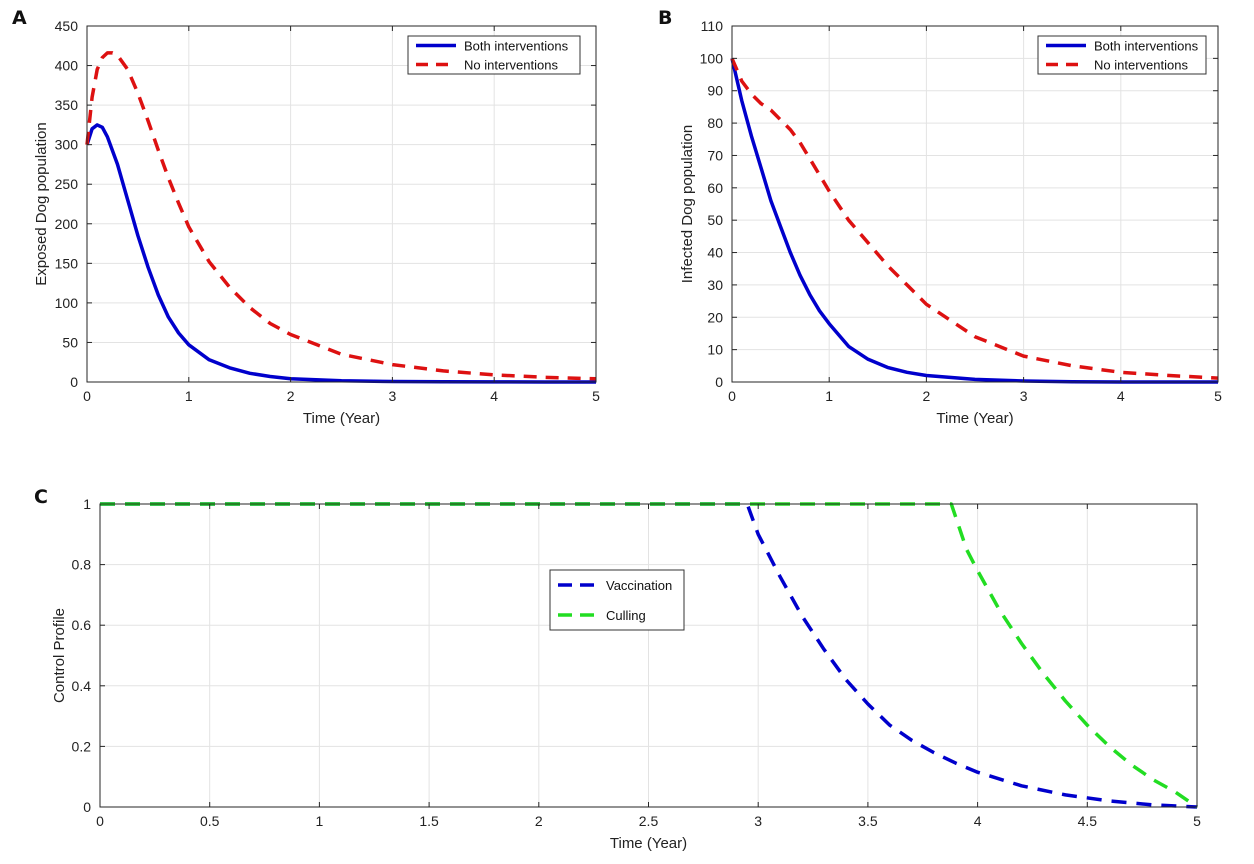 The width and height of the screenshot is (1254, 864). Describe the element at coordinates (210, 821) in the screenshot. I see `x-tick-label: 0.5` at that location.